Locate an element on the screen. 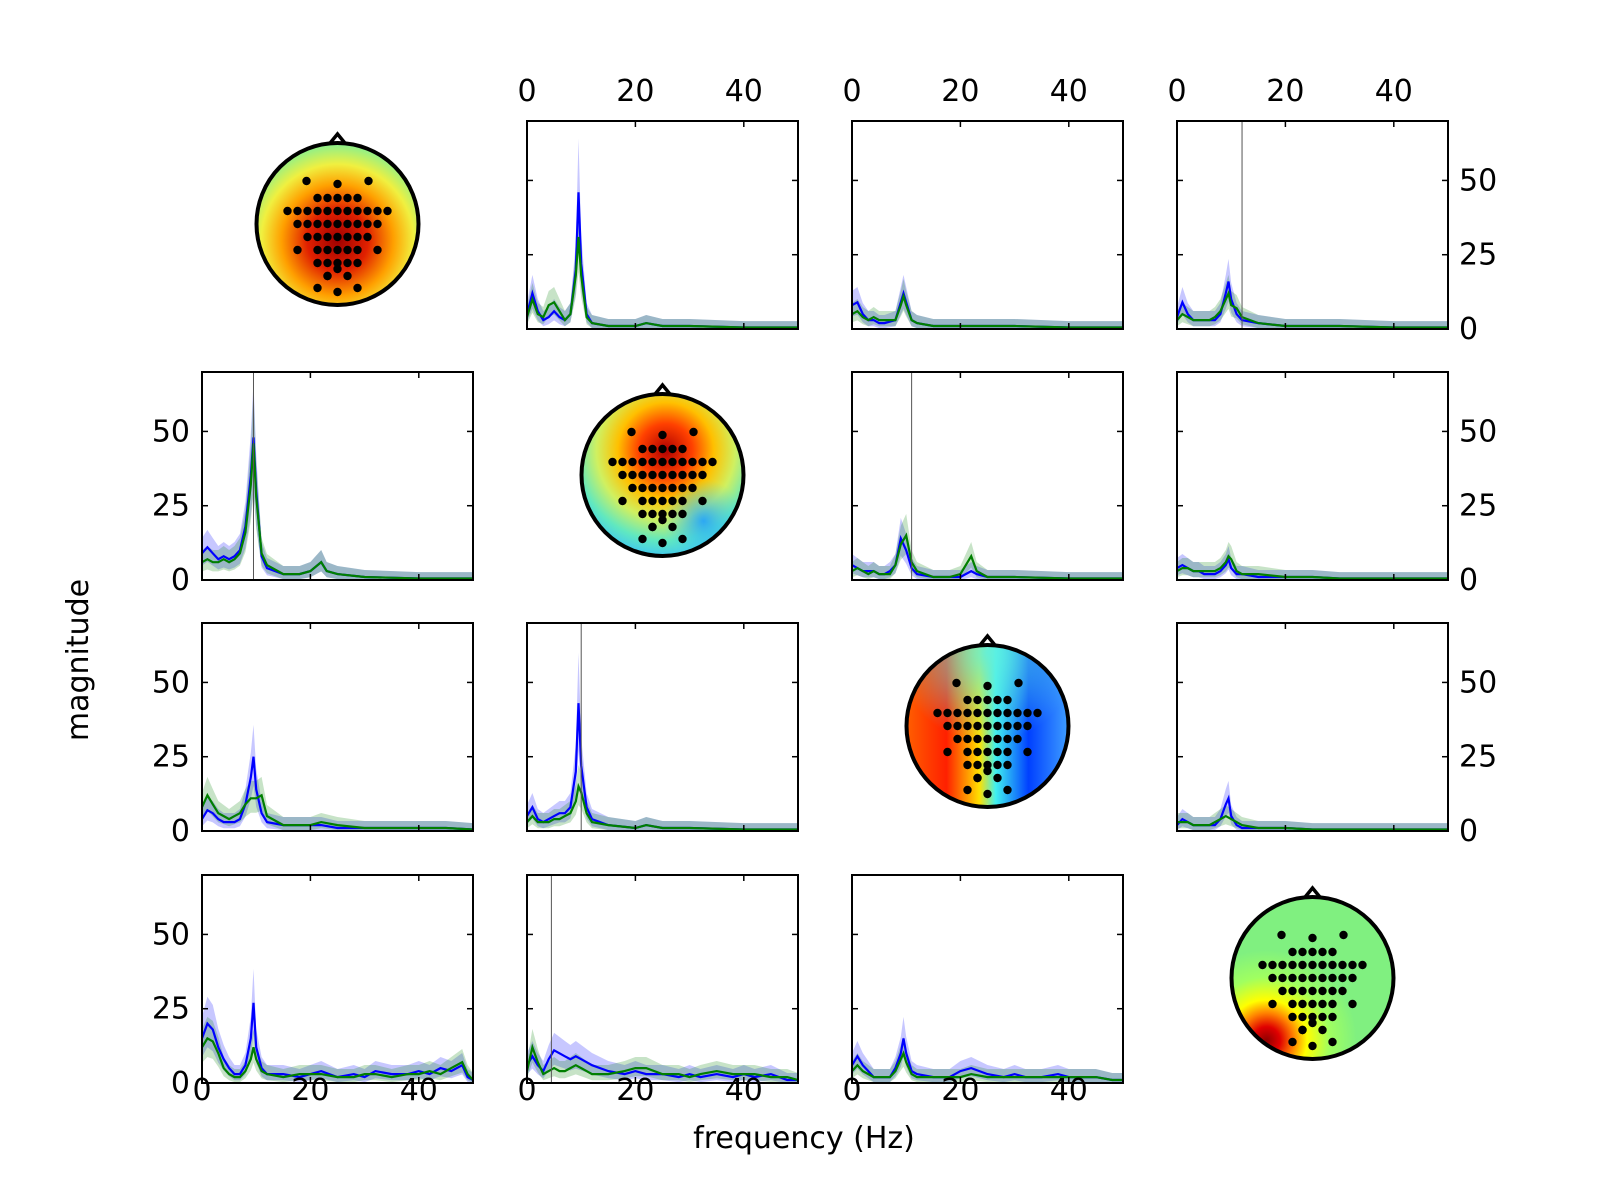 This screenshot has height=1200, width=1600. tick-label: 20 is located at coordinates (960, 1090).